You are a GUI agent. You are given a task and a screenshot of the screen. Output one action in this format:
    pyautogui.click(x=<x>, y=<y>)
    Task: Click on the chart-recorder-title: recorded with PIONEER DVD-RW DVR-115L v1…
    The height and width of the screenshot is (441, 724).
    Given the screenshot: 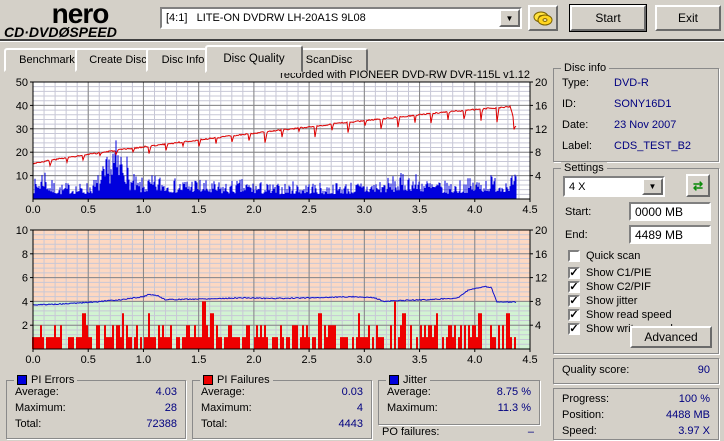 What is the action you would take?
    pyautogui.click(x=405, y=75)
    